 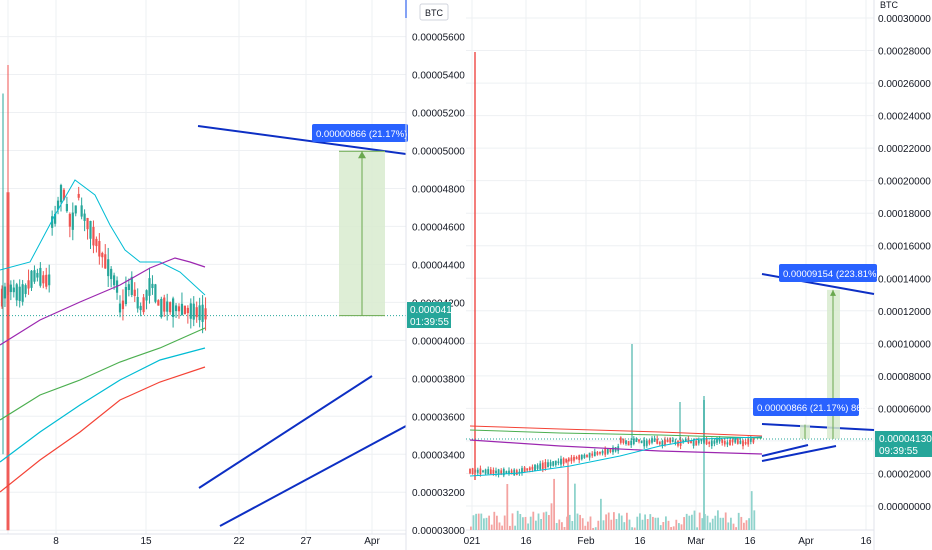 I want to click on y-tick-label: 0.00006000, so click(x=904, y=409).